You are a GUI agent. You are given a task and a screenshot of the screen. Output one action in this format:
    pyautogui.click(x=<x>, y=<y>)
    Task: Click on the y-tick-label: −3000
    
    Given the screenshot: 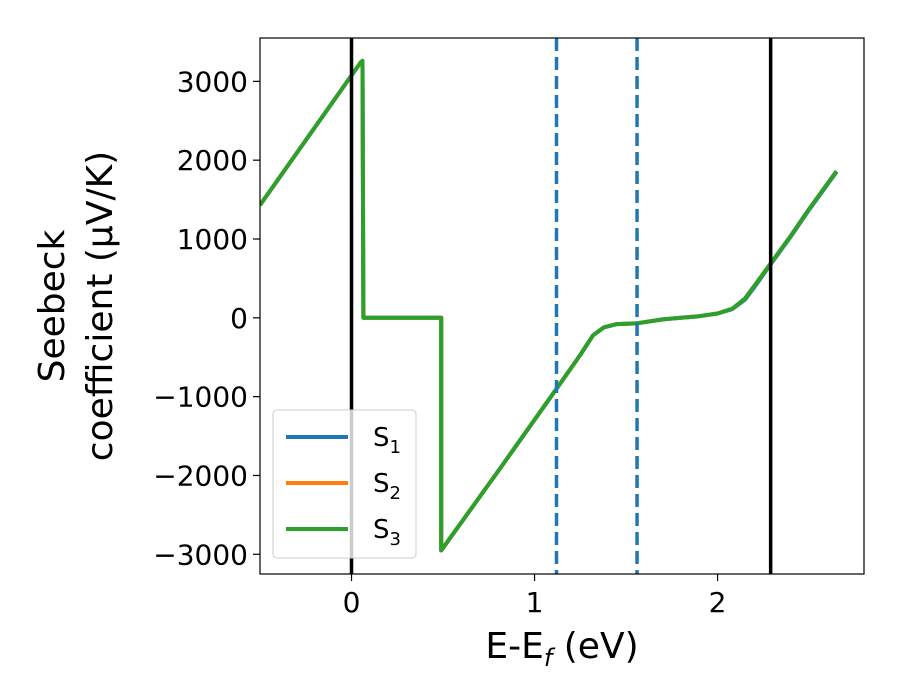 What is the action you would take?
    pyautogui.click(x=200, y=554)
    